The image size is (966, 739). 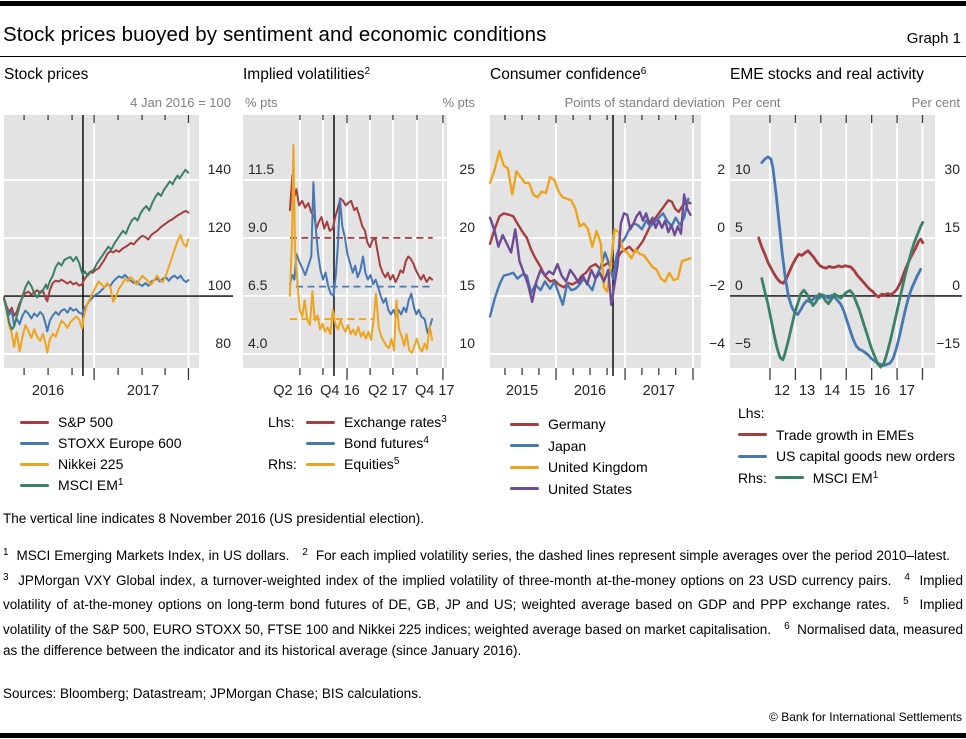 I want to click on ytick-right-consumer-confidence: −2, so click(x=717, y=285).